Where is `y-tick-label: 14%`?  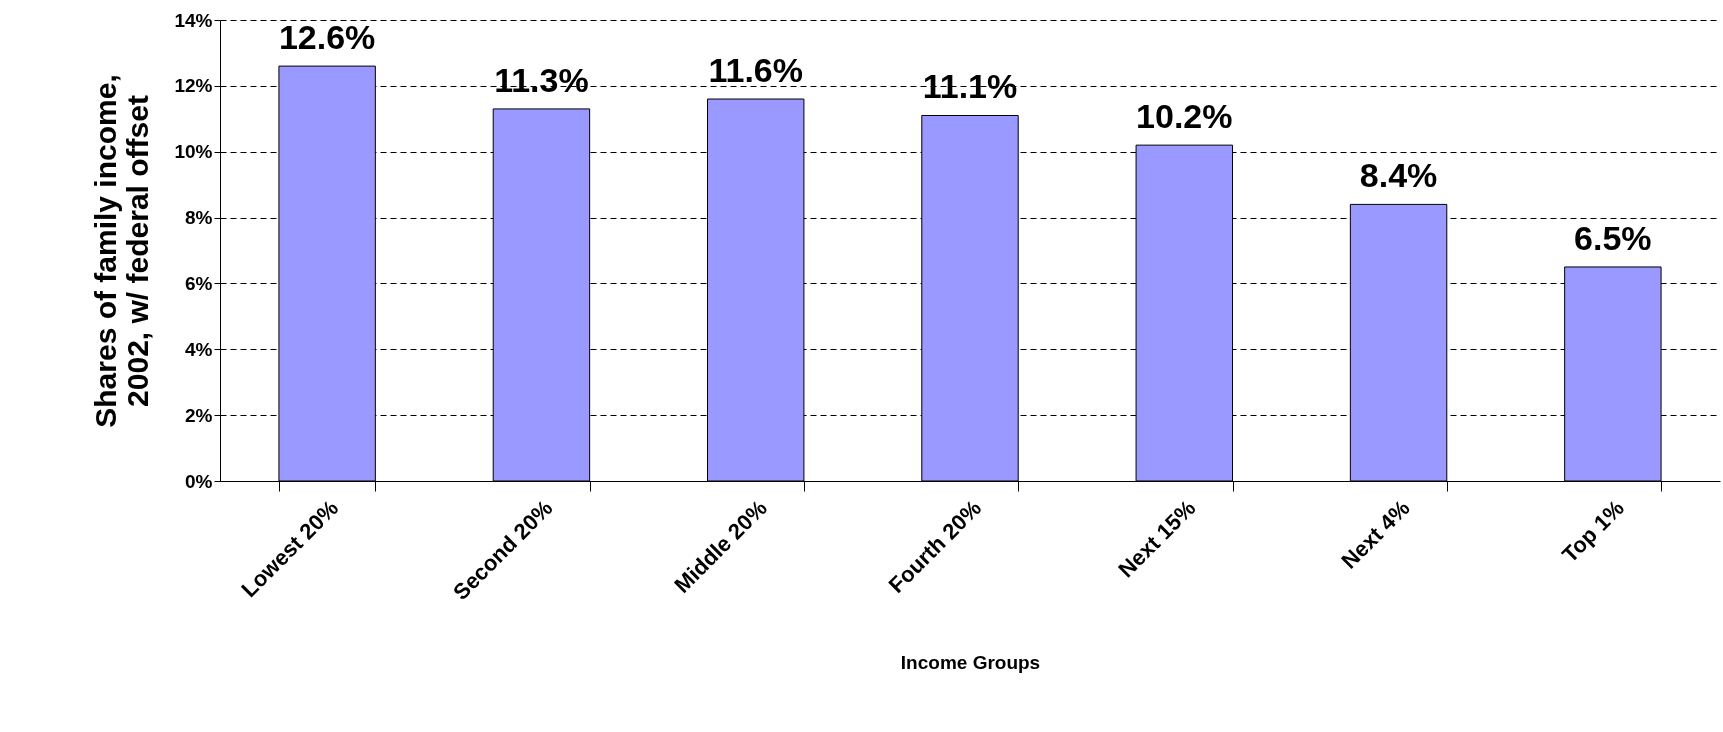 y-tick-label: 14% is located at coordinates (193, 20).